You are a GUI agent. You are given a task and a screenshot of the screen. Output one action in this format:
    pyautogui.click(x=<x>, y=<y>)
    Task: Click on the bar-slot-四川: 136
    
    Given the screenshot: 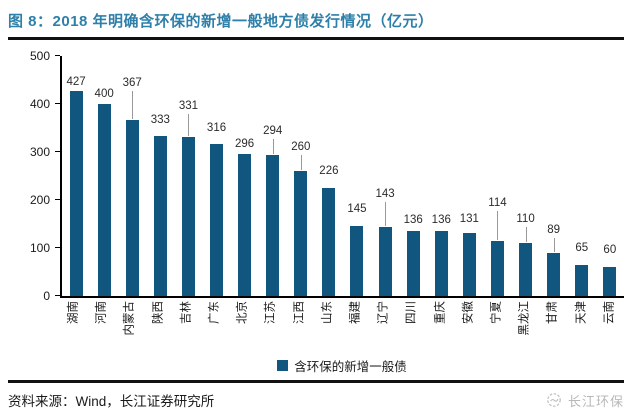 What is the action you would take?
    pyautogui.click(x=413, y=176)
    